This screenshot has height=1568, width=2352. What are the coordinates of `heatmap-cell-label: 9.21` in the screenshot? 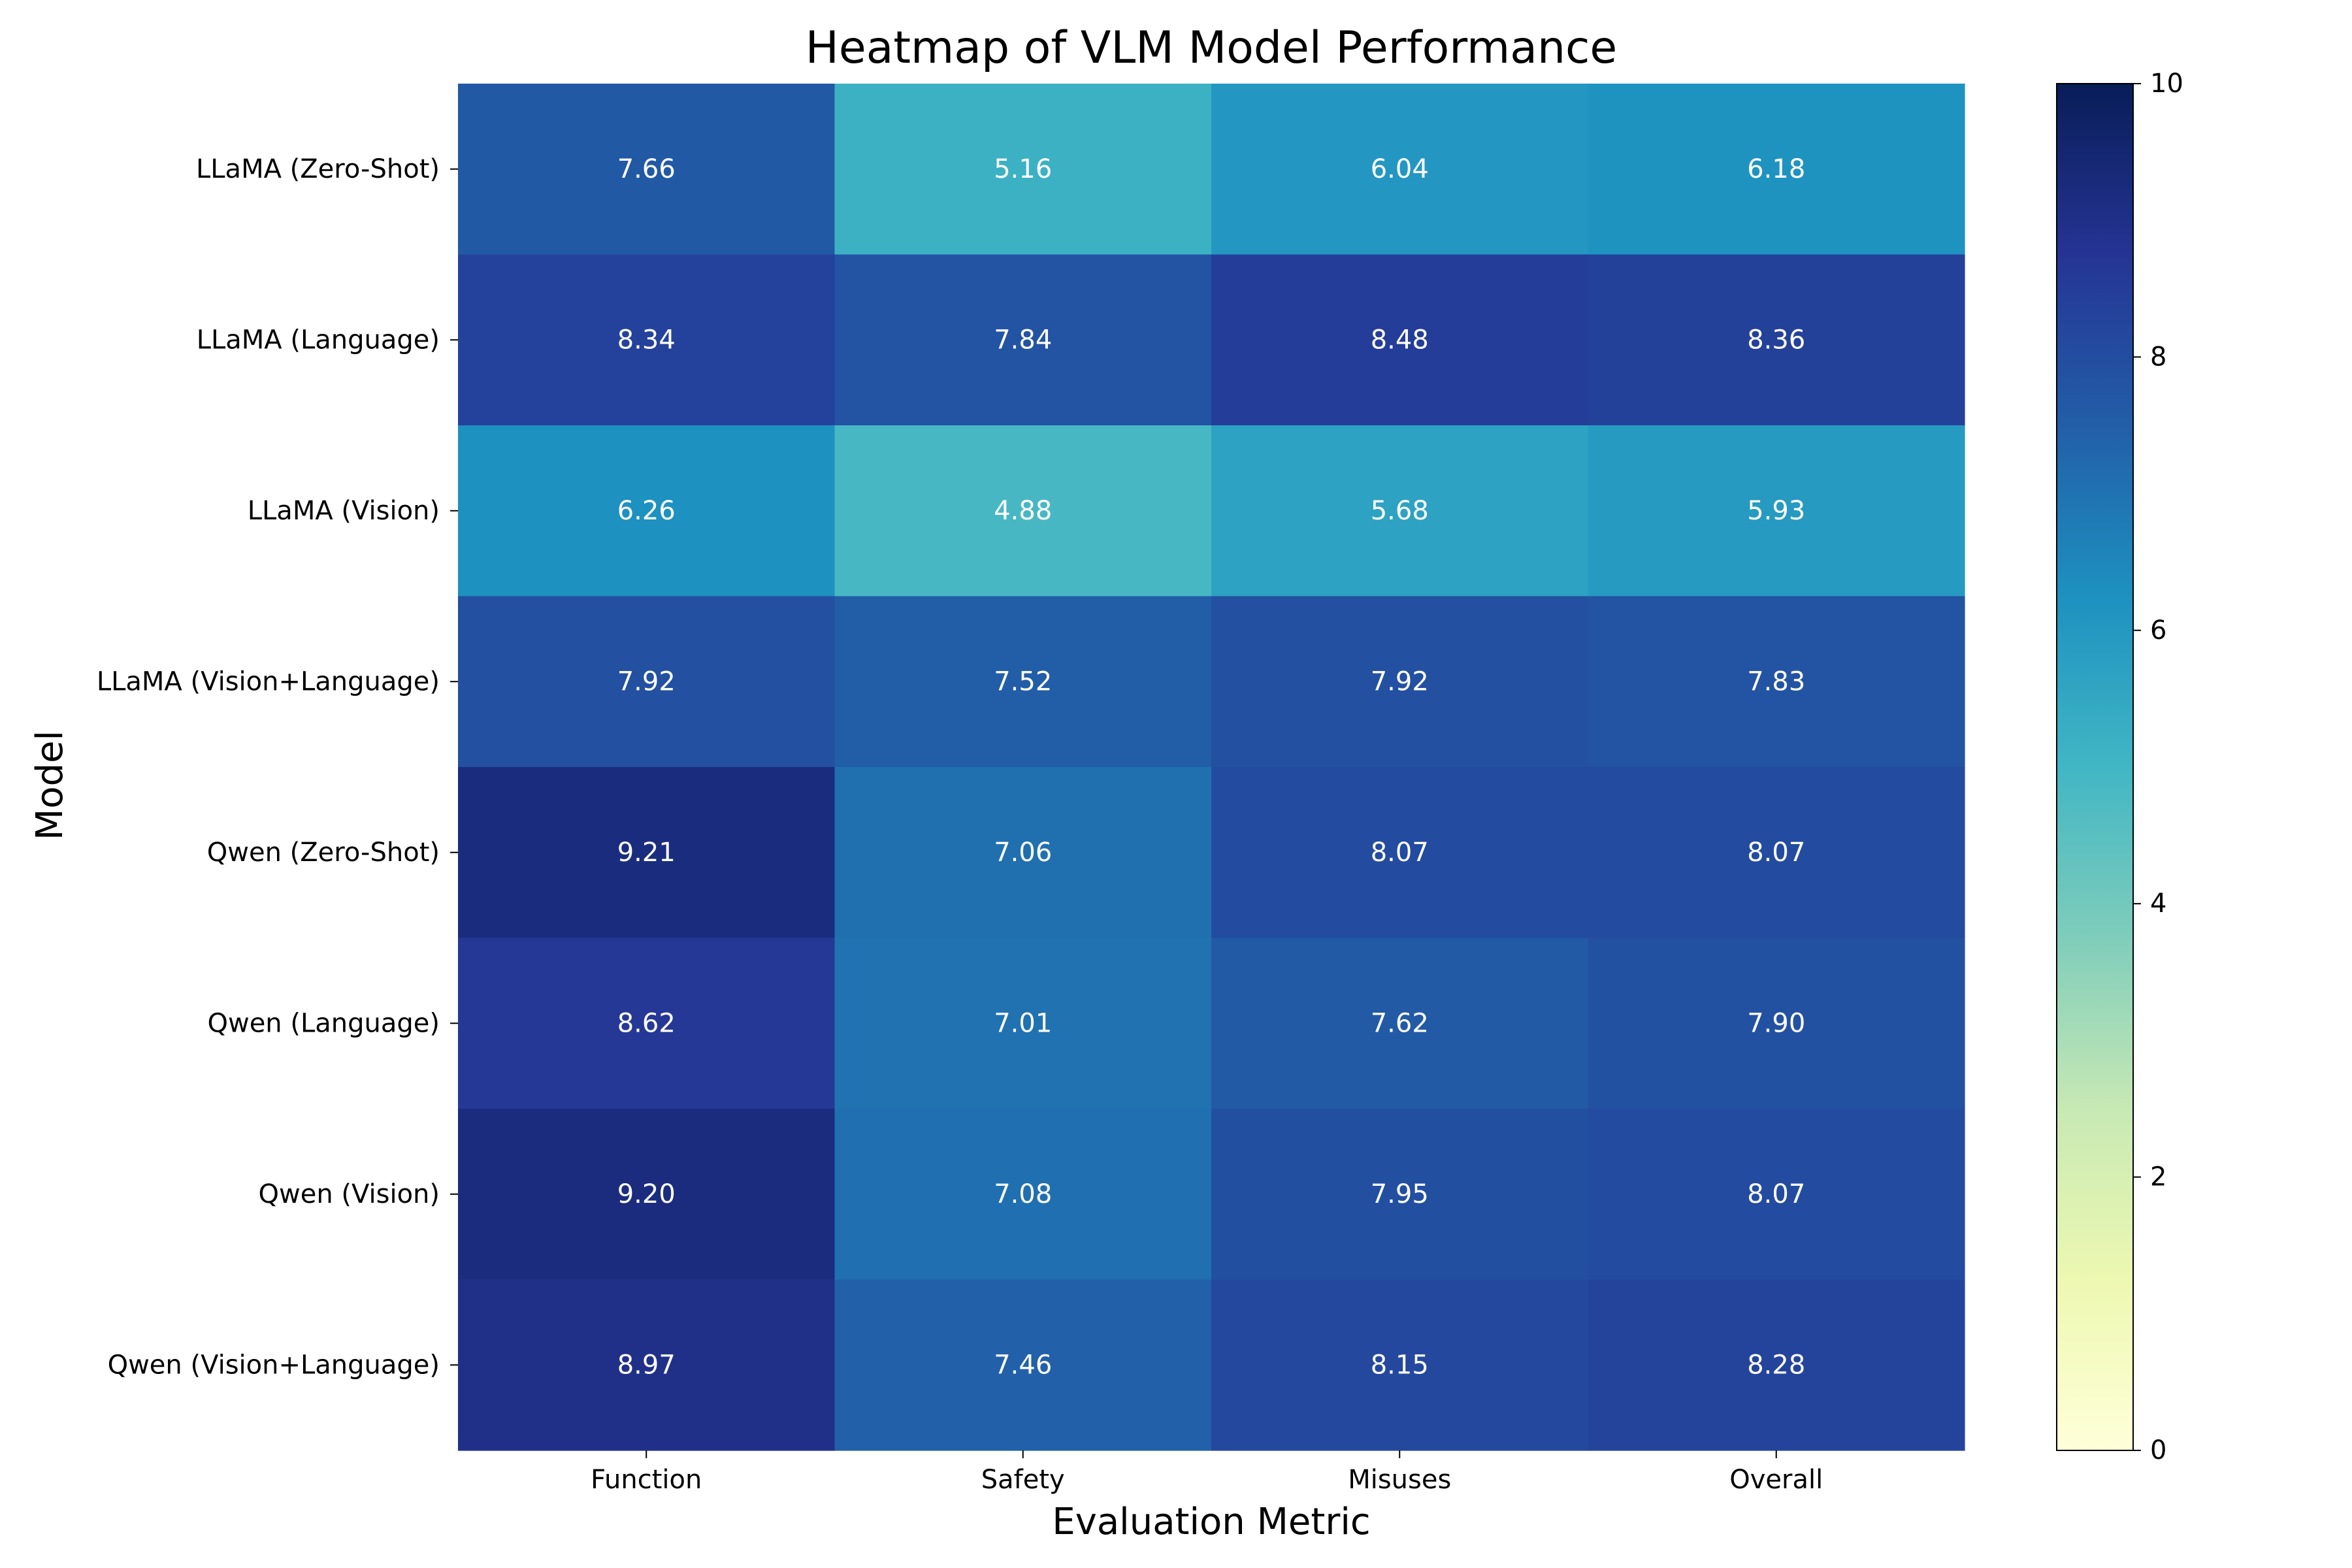 It's located at (646, 853).